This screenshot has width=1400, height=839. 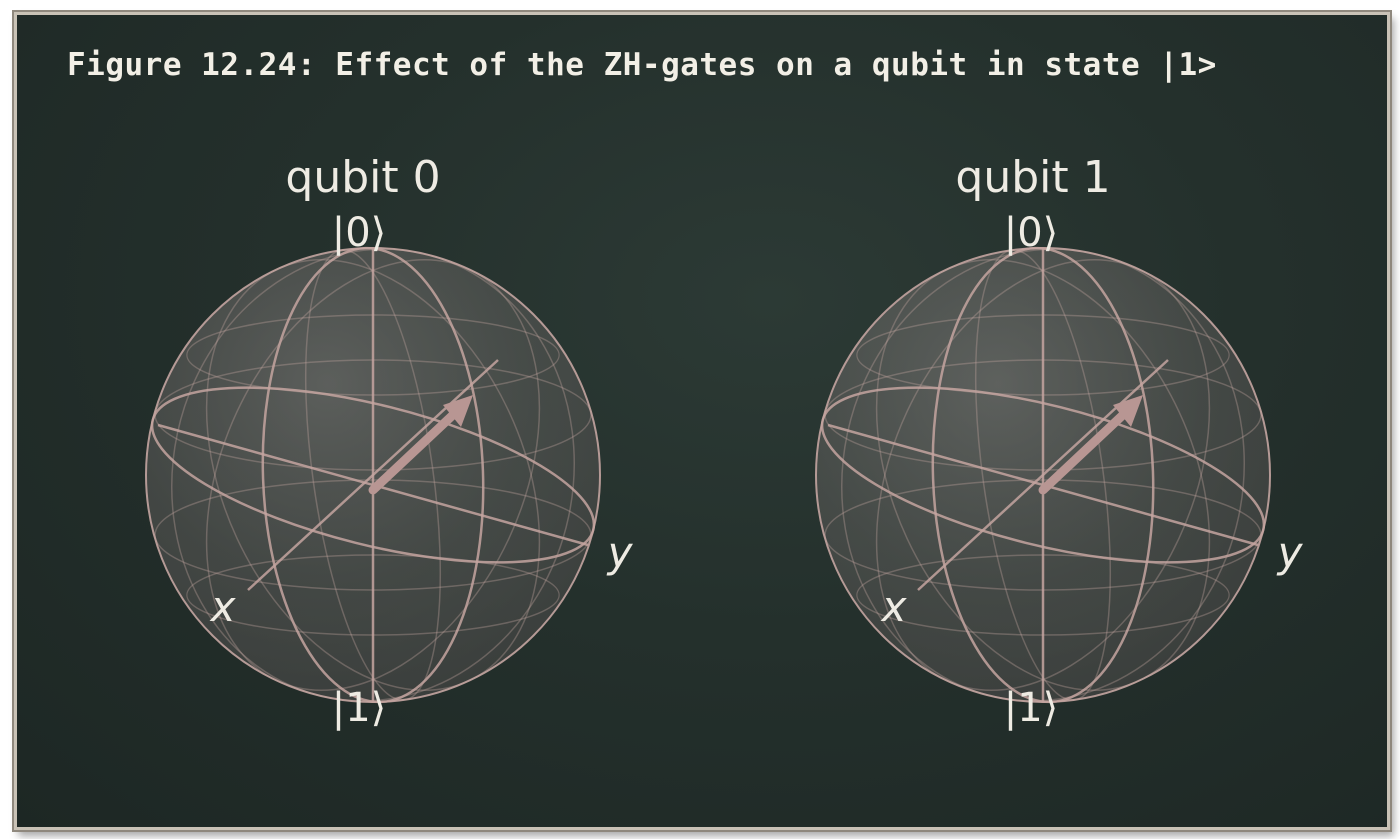 What do you see at coordinates (1031, 708) in the screenshot?
I see `sphere-1-label-one: |1⟩` at bounding box center [1031, 708].